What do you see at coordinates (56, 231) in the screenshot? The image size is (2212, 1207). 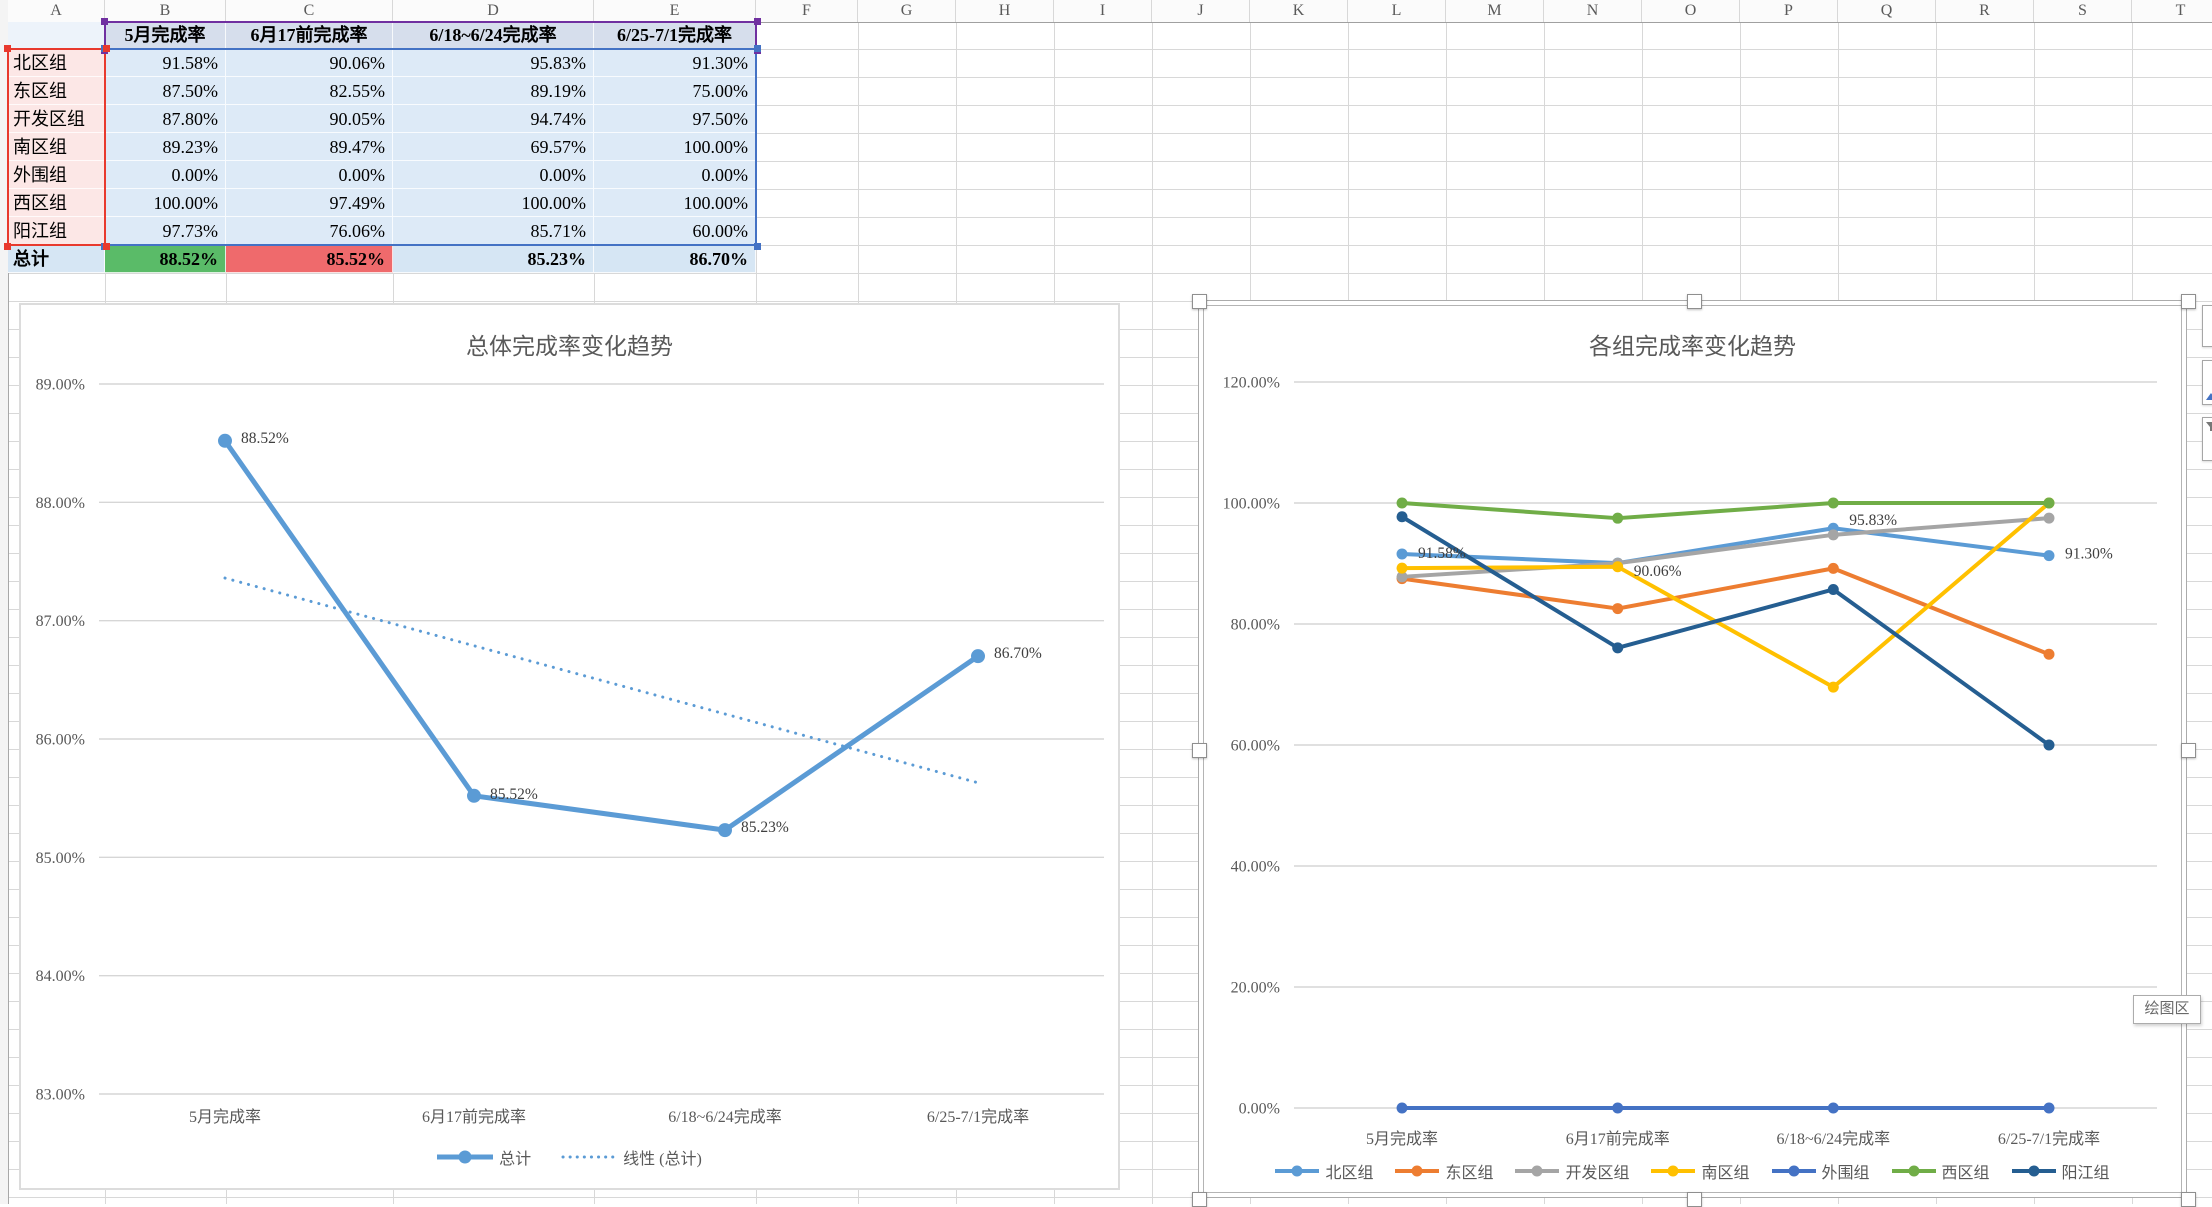 I see `row-label-阳江组: 阳江组` at bounding box center [56, 231].